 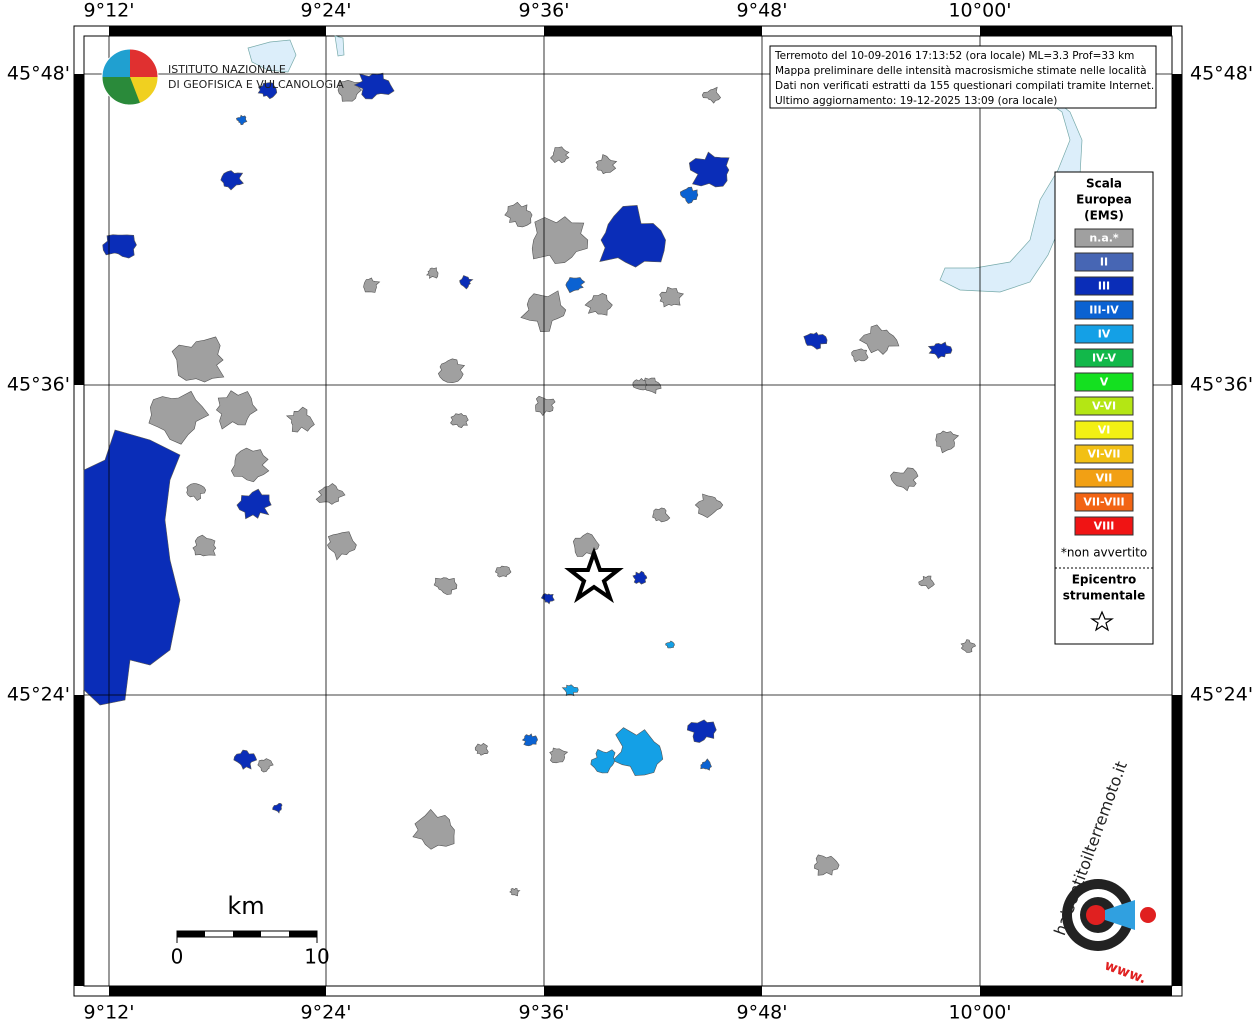 What do you see at coordinates (177, 957) in the screenshot?
I see `scale-tick: 0` at bounding box center [177, 957].